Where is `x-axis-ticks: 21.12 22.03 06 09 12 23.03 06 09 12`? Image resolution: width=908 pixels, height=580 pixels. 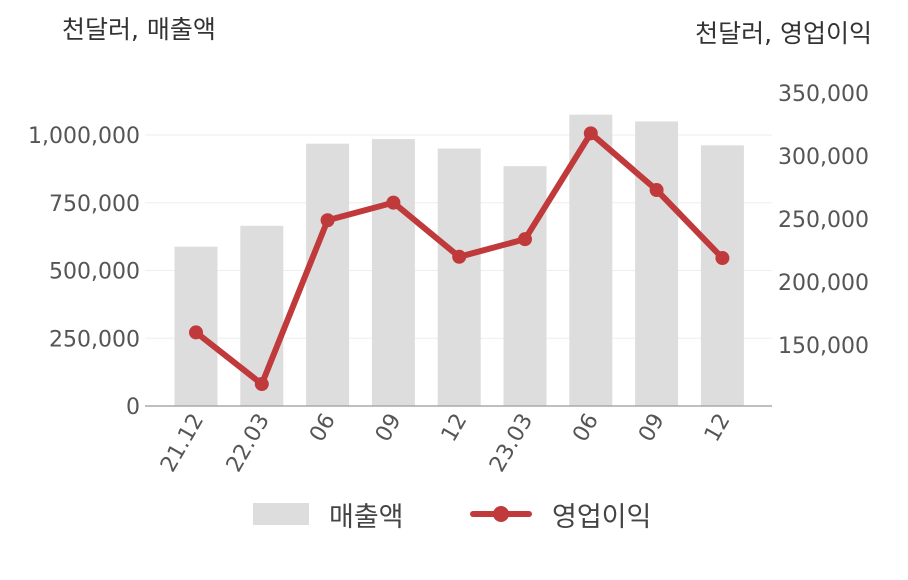
x-axis-ticks: 21.12 22.03 06 09 12 23.03 06 09 12 is located at coordinates (446, 443).